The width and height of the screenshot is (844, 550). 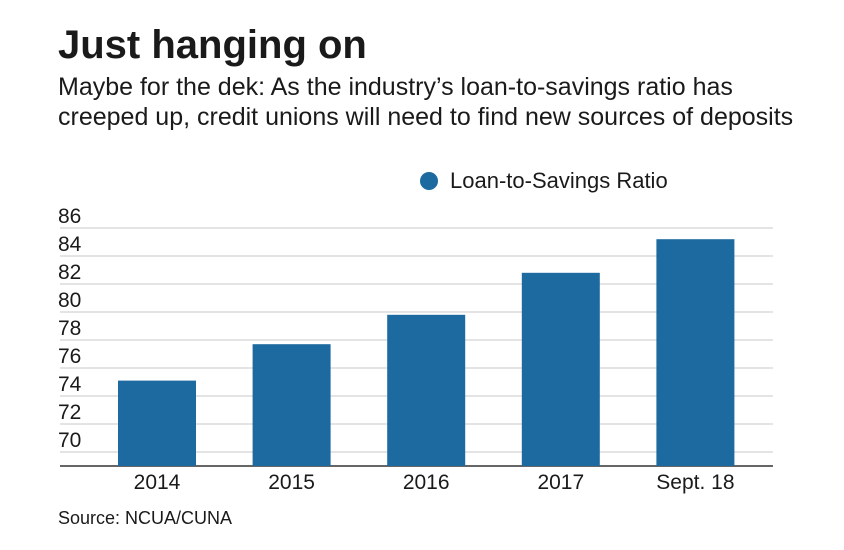 I want to click on legend-label: Loan-to-Savings Ratio, so click(x=559, y=180).